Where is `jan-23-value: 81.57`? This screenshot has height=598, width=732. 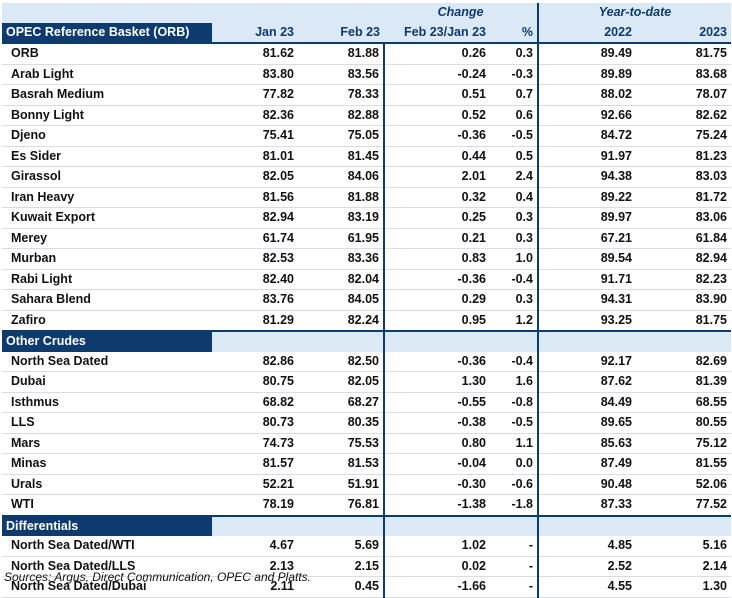
jan-23-value: 81.57 is located at coordinates (255, 464).